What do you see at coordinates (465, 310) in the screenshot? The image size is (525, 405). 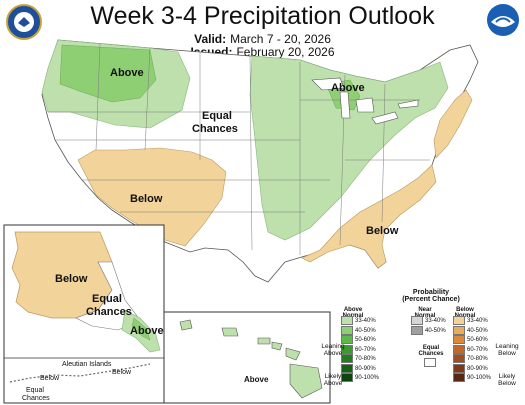 I see `legend-below-header-1: Below` at bounding box center [465, 310].